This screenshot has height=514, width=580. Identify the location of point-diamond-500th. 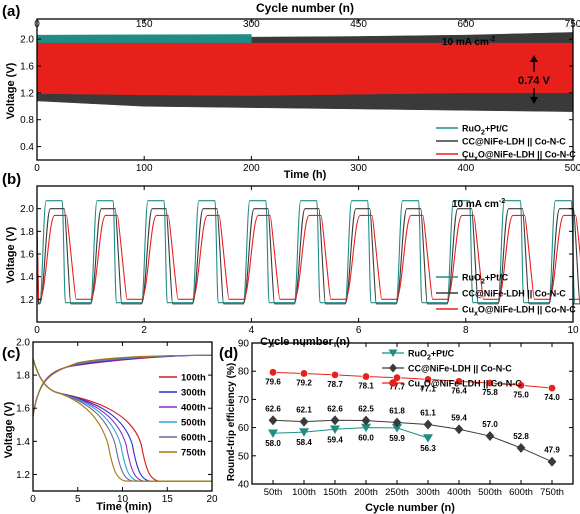
(490, 436).